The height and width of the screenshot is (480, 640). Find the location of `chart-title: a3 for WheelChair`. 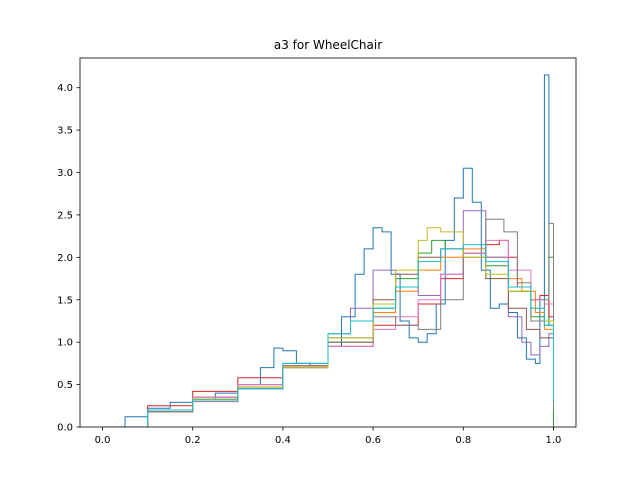

chart-title: a3 for WheelChair is located at coordinates (328, 45).